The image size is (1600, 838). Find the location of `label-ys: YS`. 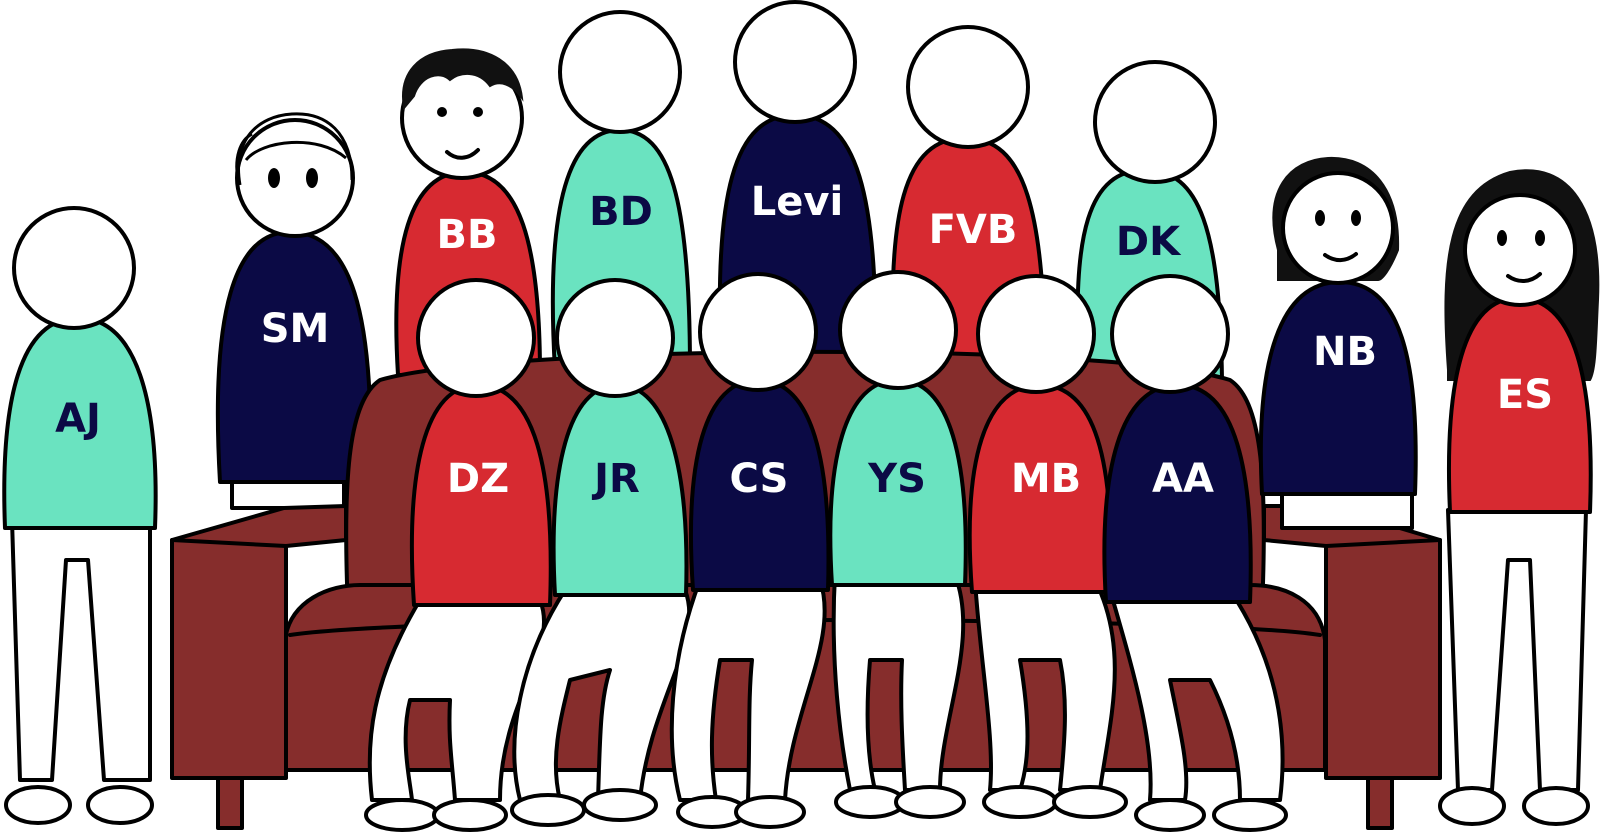

label-ys: YS is located at coordinates (896, 479).